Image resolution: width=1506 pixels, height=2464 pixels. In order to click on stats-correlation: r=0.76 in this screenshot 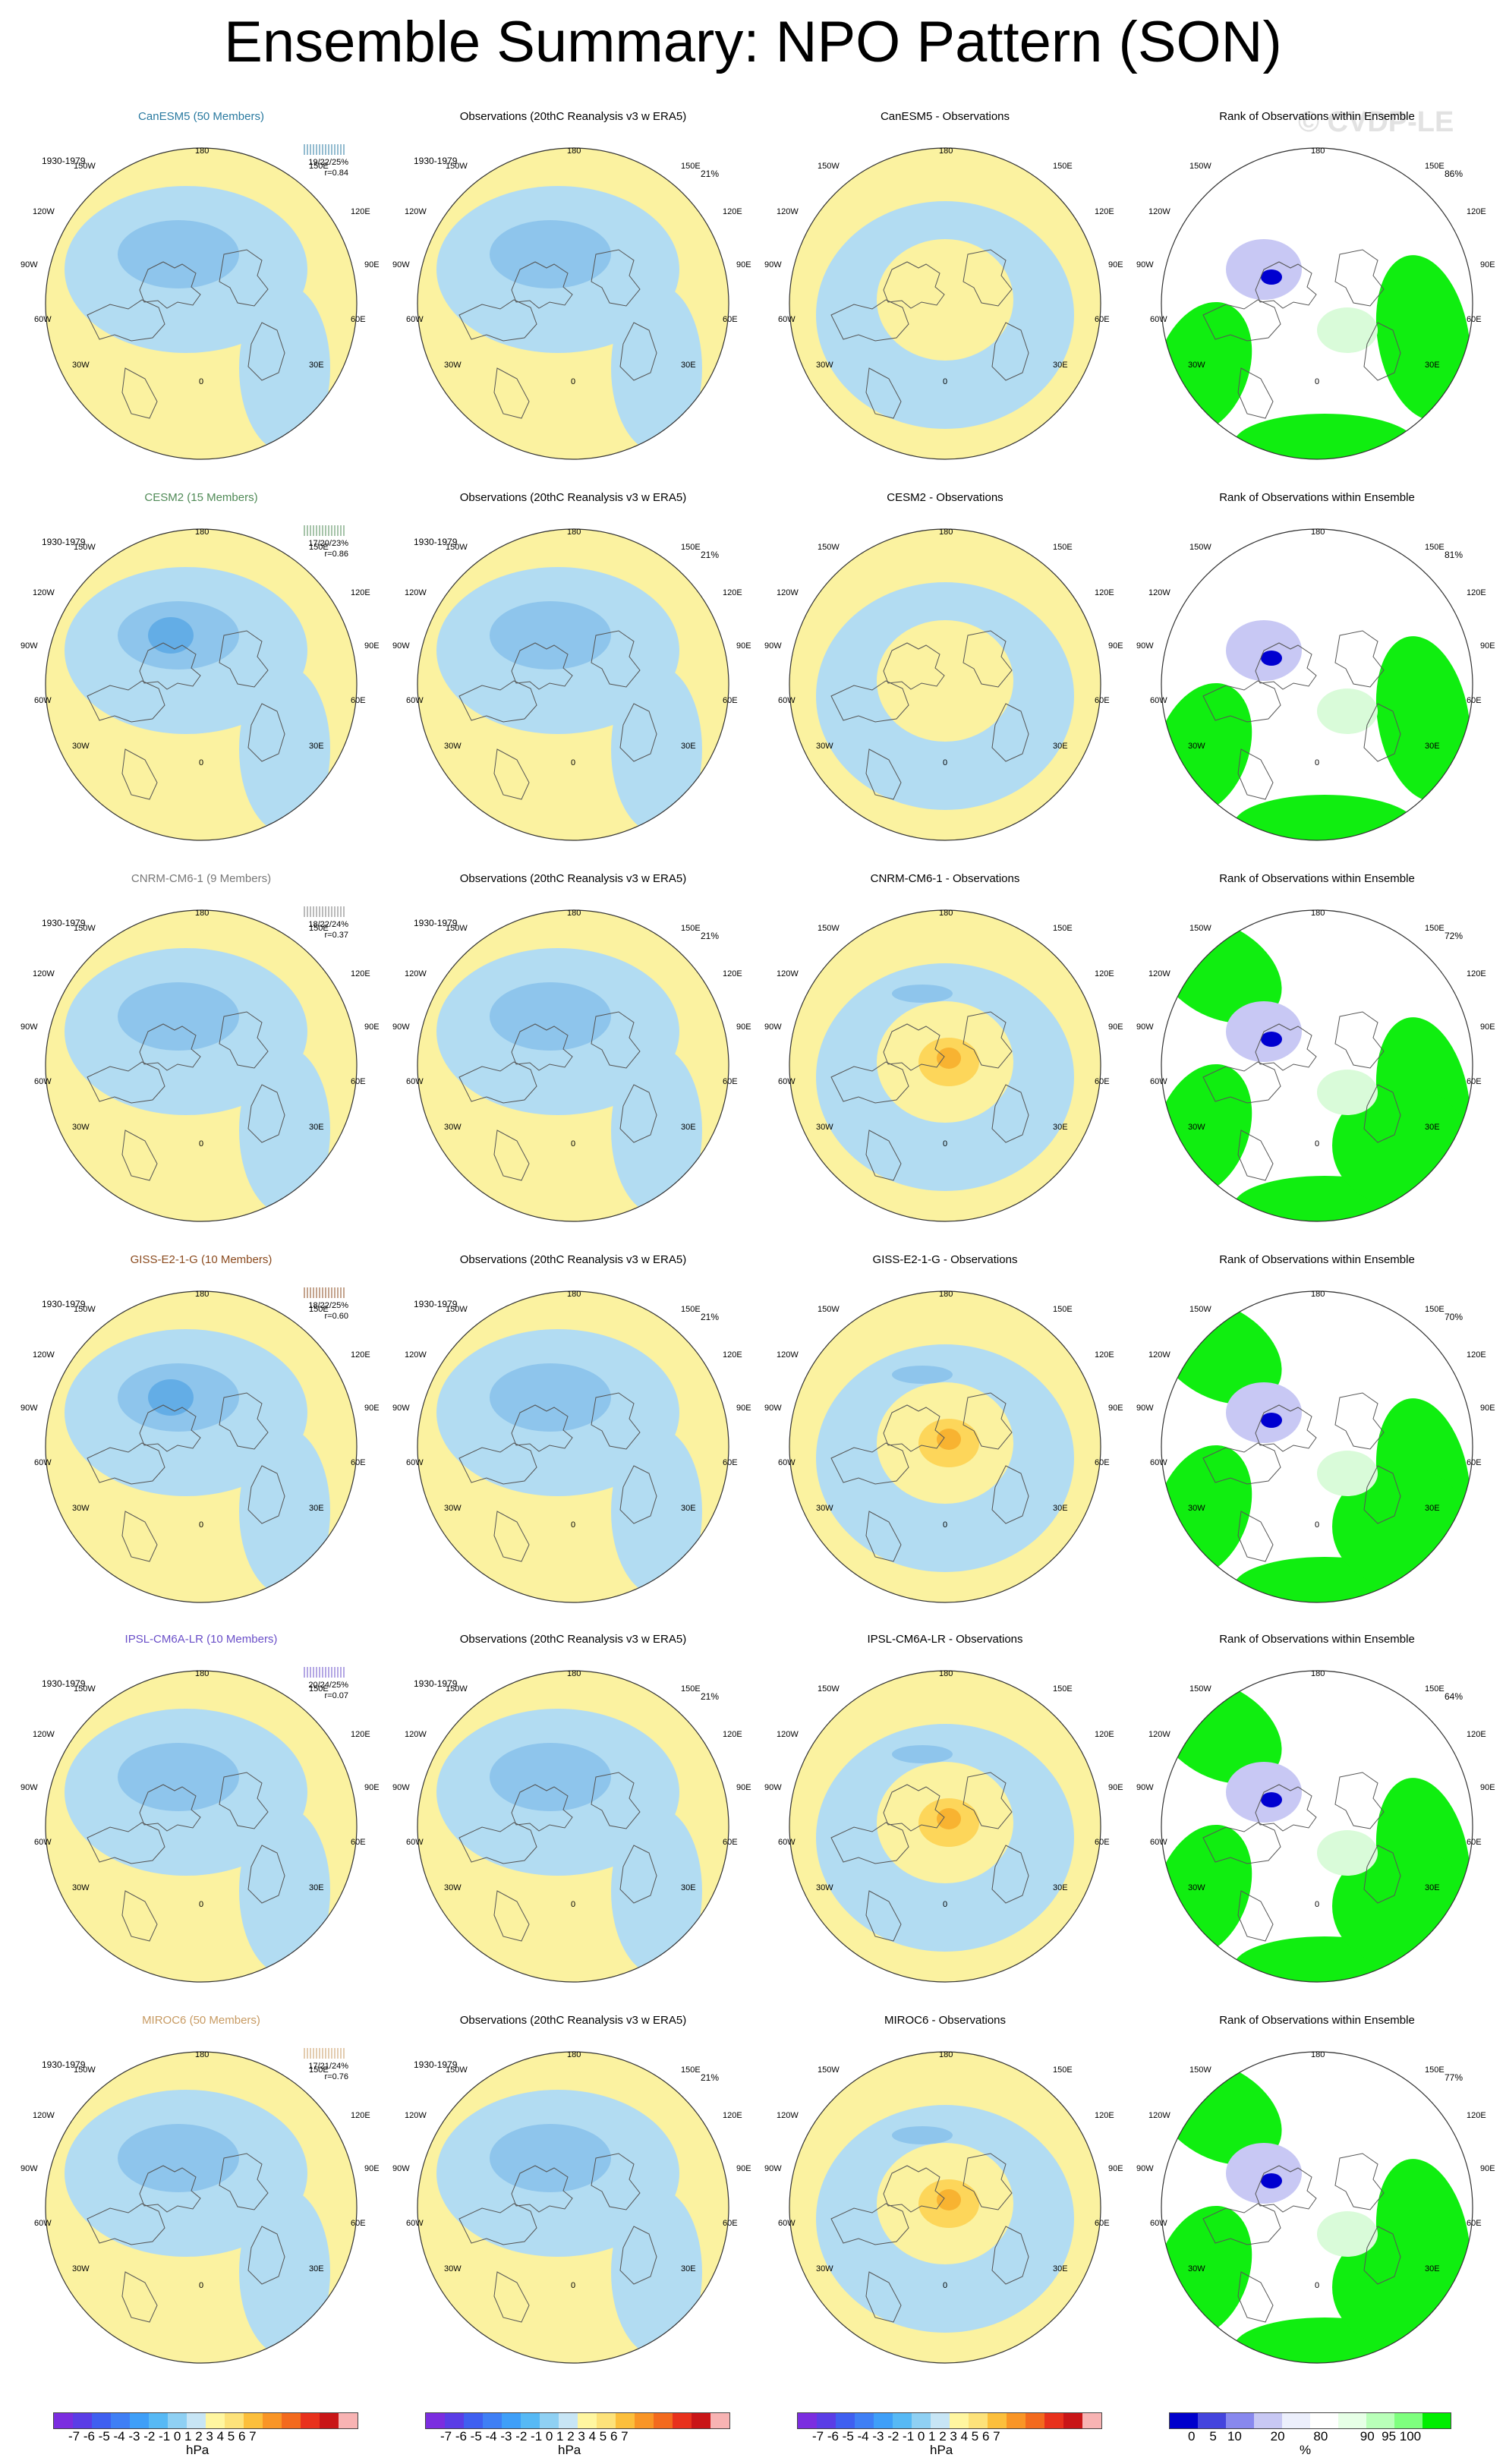, I will do `click(336, 2076)`.